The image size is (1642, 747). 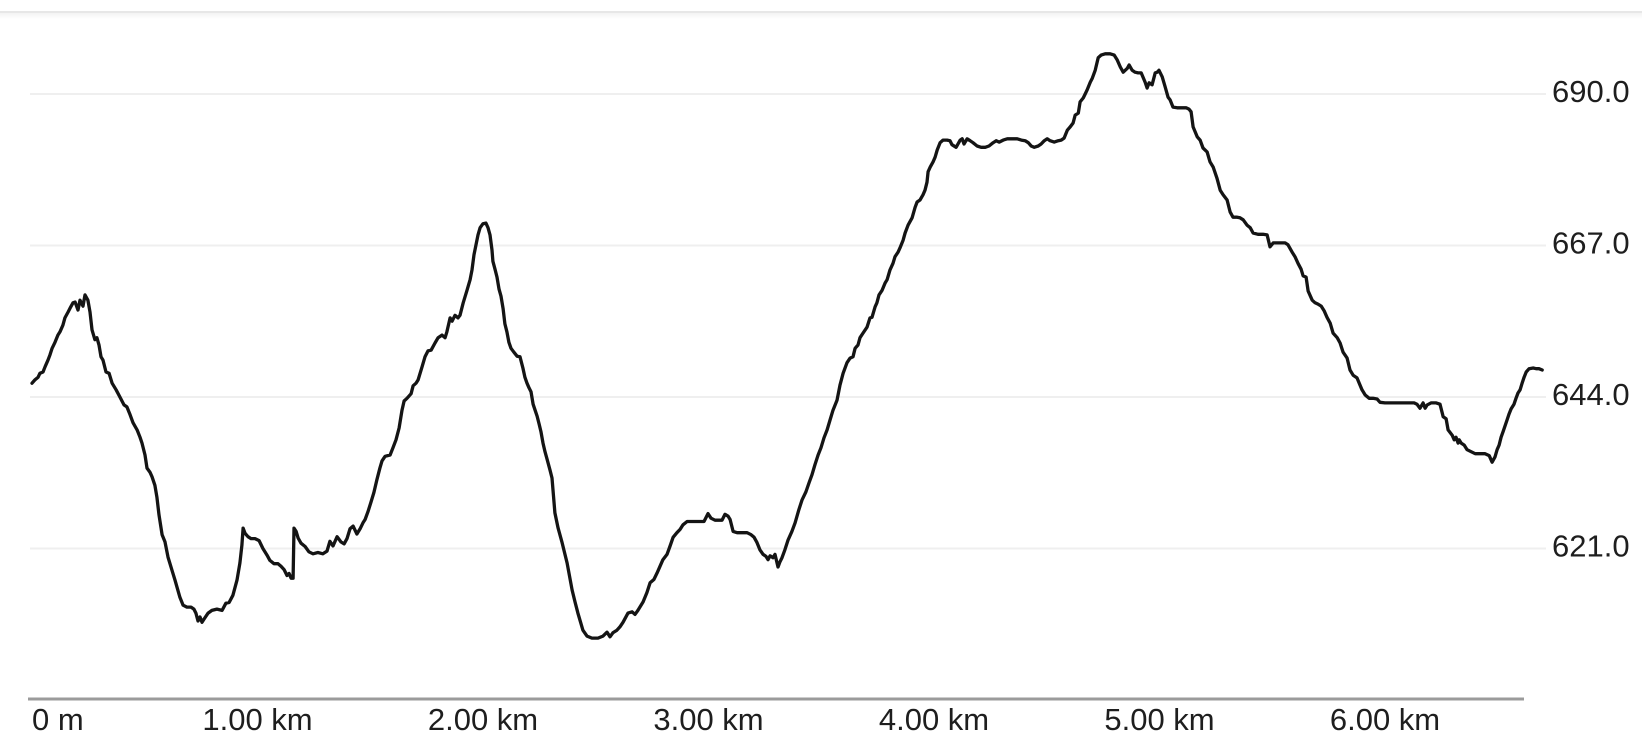 What do you see at coordinates (1591, 91) in the screenshot?
I see `y-tick-label: 690.0` at bounding box center [1591, 91].